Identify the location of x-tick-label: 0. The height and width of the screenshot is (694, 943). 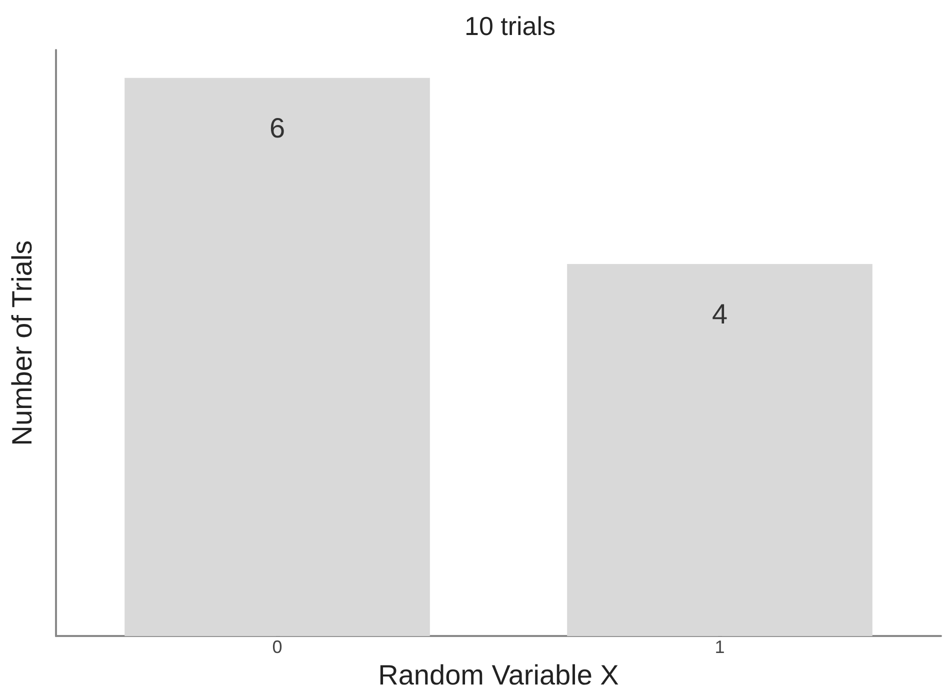
(277, 647).